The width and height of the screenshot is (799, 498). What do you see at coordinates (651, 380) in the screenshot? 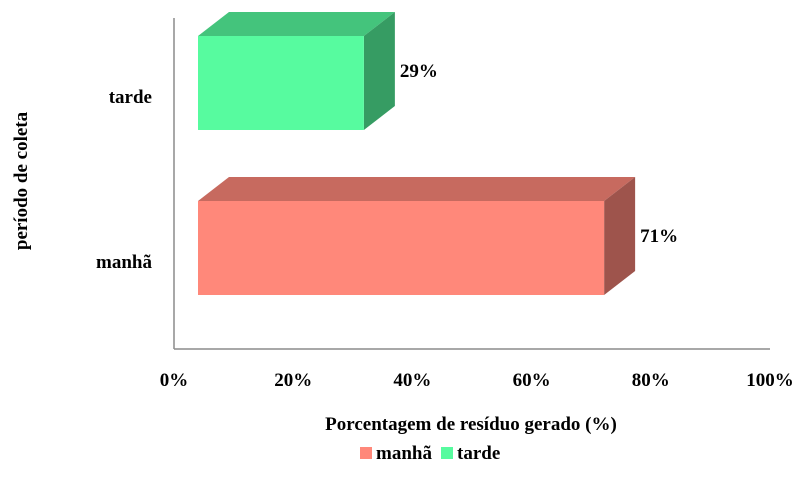
I see `x-tick-label: 80%` at bounding box center [651, 380].